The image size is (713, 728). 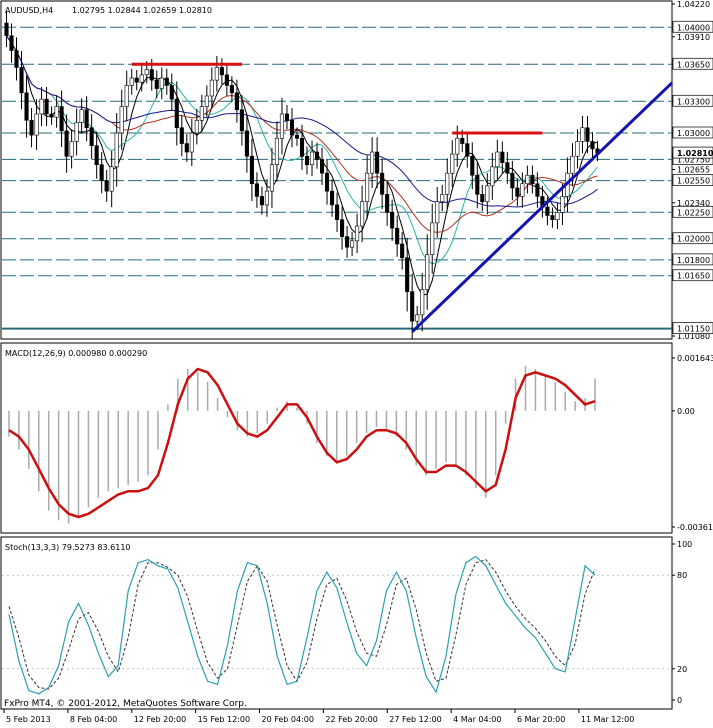 What do you see at coordinates (693, 133) in the screenshot?
I see `level-label-3: 1.03000` at bounding box center [693, 133].